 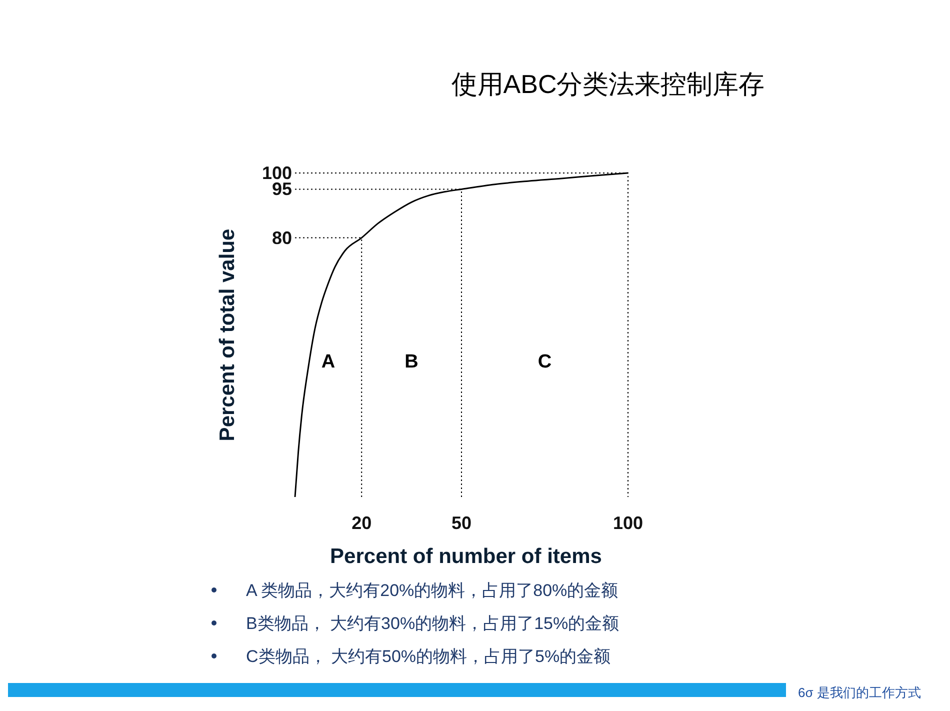 I want to click on text: A 类物品，大约有20%的物料，占用了80%的金额, so click(x=432, y=590).